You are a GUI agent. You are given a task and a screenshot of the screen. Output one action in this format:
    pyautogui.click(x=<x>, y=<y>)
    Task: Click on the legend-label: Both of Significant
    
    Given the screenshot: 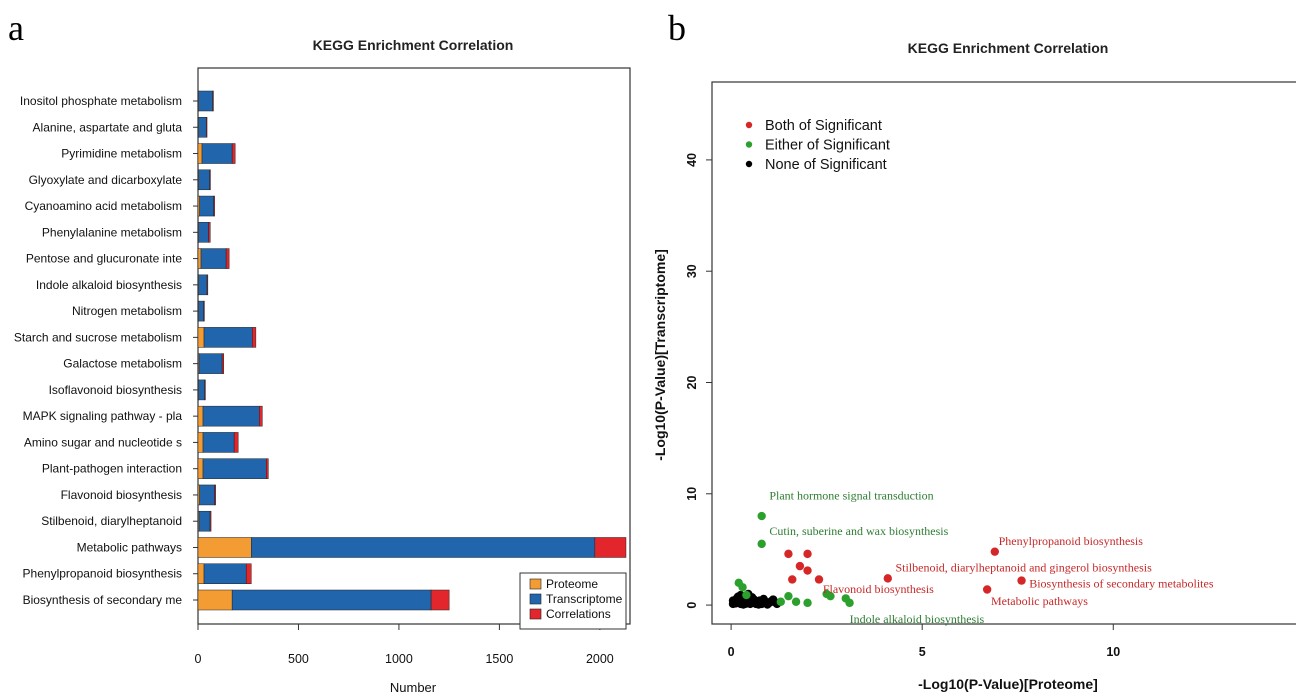 What is the action you would take?
    pyautogui.click(x=823, y=126)
    